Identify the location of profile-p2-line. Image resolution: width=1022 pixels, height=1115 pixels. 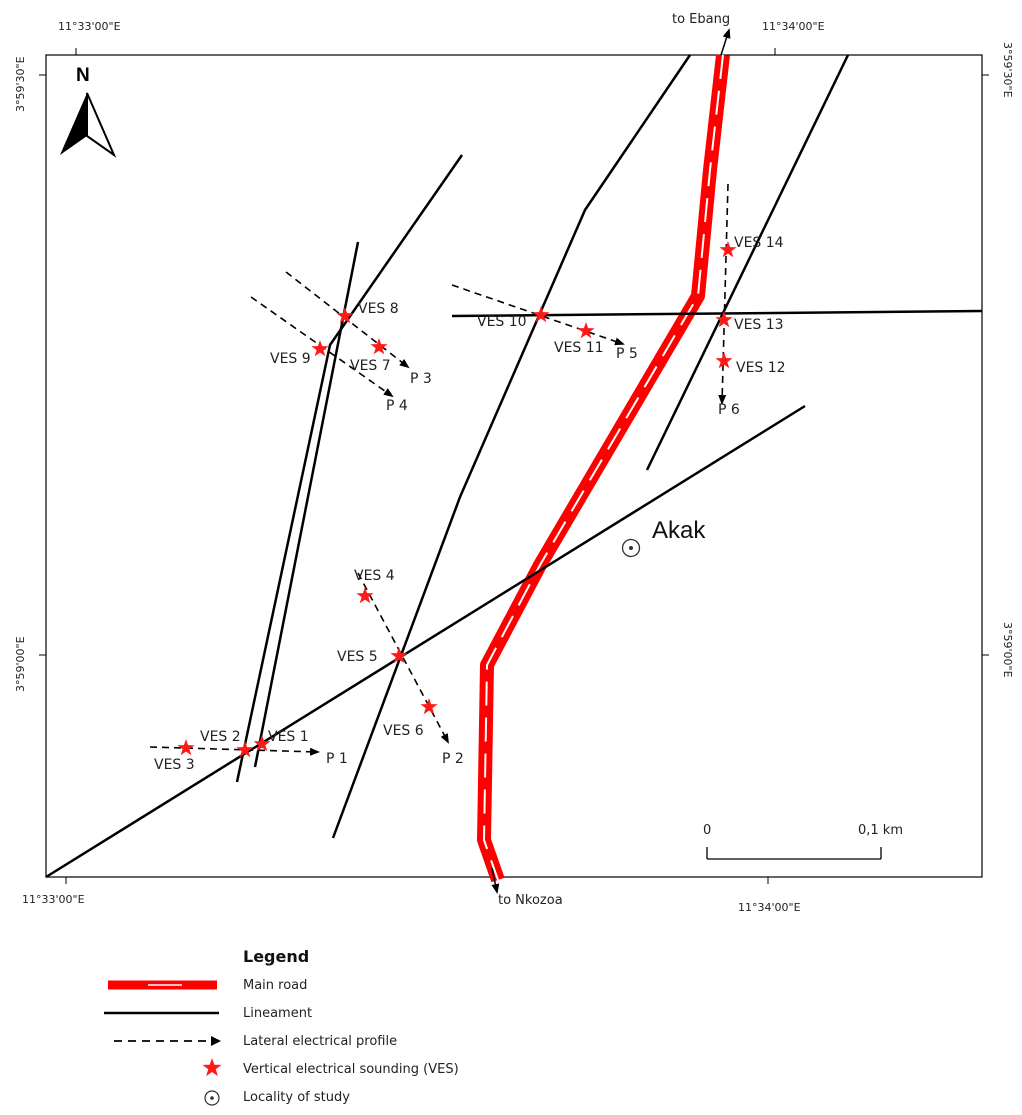
(403, 658).